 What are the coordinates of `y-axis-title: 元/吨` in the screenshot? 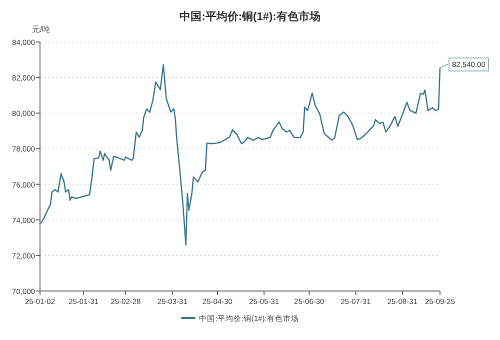 It's located at (41, 29).